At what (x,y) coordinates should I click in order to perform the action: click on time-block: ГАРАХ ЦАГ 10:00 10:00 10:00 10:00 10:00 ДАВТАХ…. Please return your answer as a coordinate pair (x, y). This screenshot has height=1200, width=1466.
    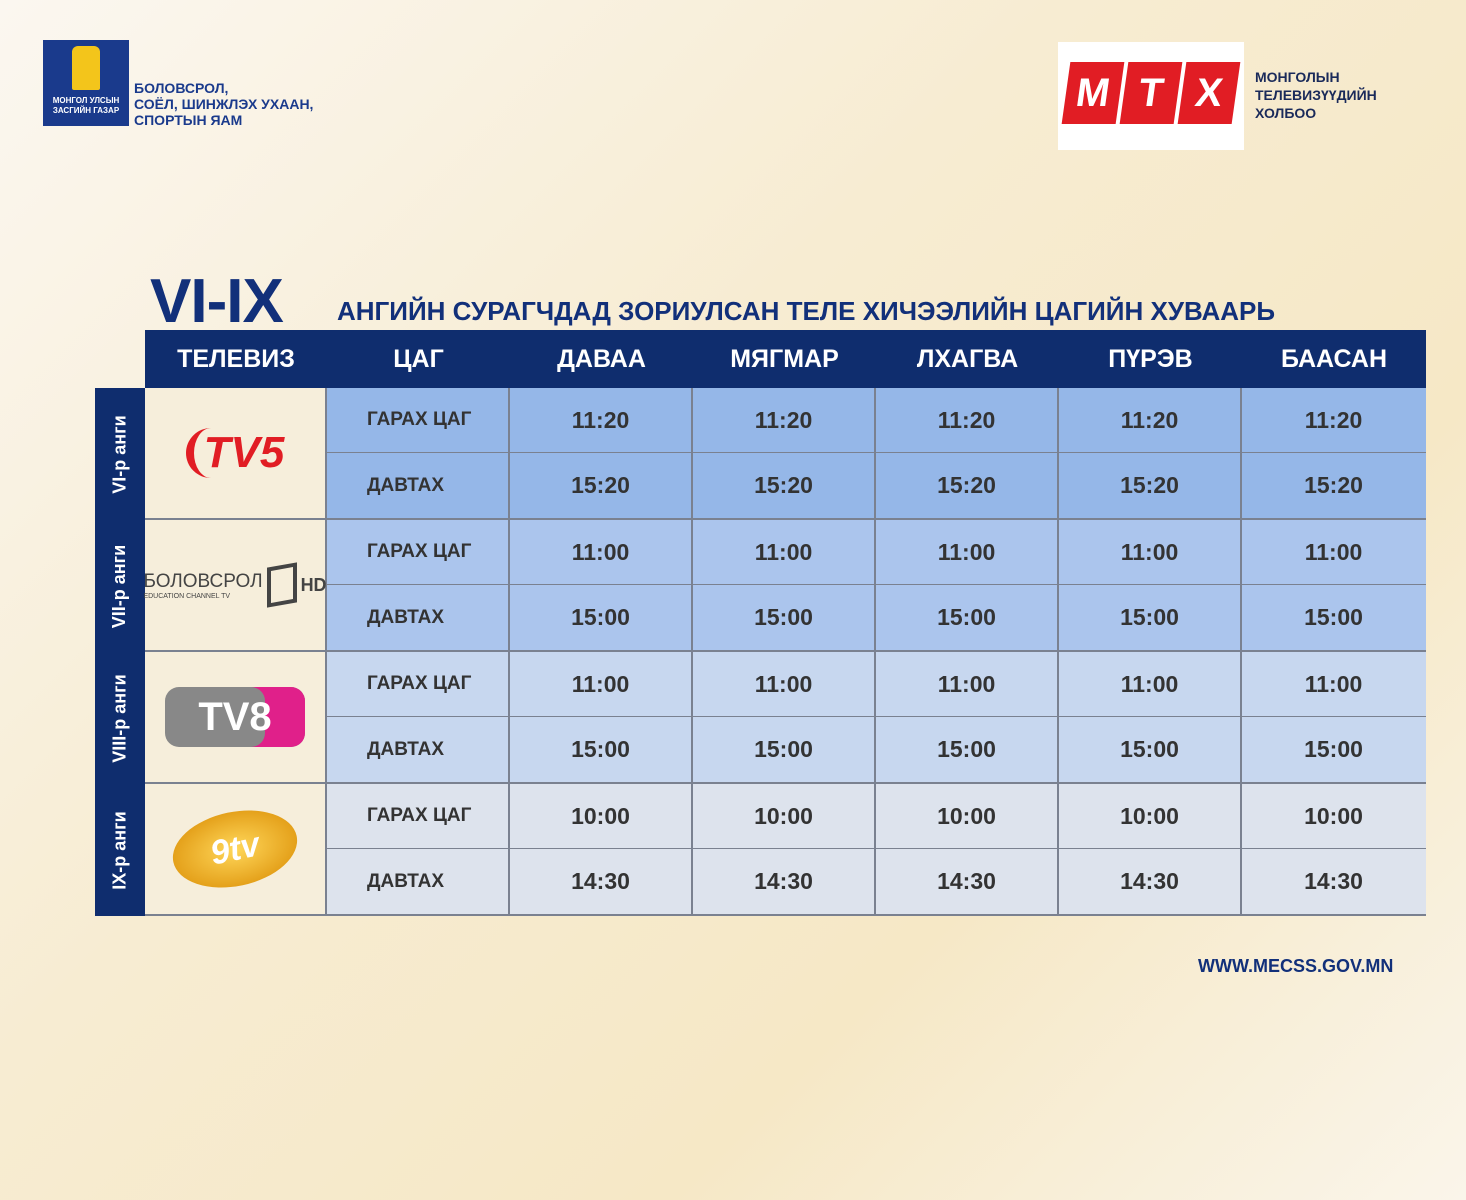
    Looking at the image, I should click on (876, 849).